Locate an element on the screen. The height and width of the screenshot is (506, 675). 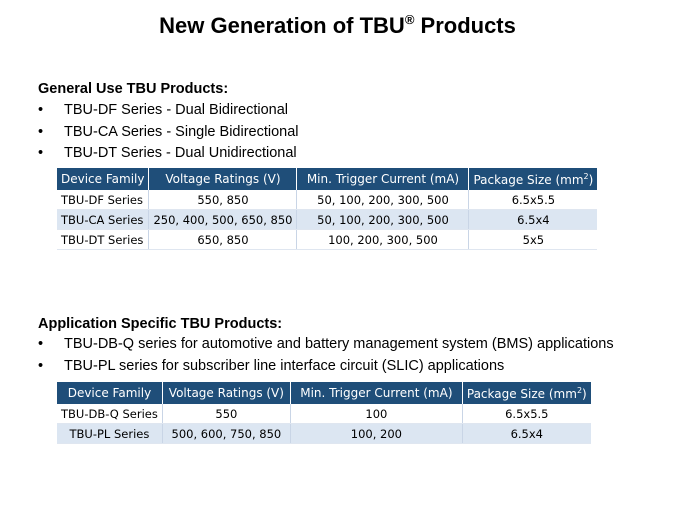
bullet-item: • TBU-CA Series - Single Bidirectional is located at coordinates (168, 133).